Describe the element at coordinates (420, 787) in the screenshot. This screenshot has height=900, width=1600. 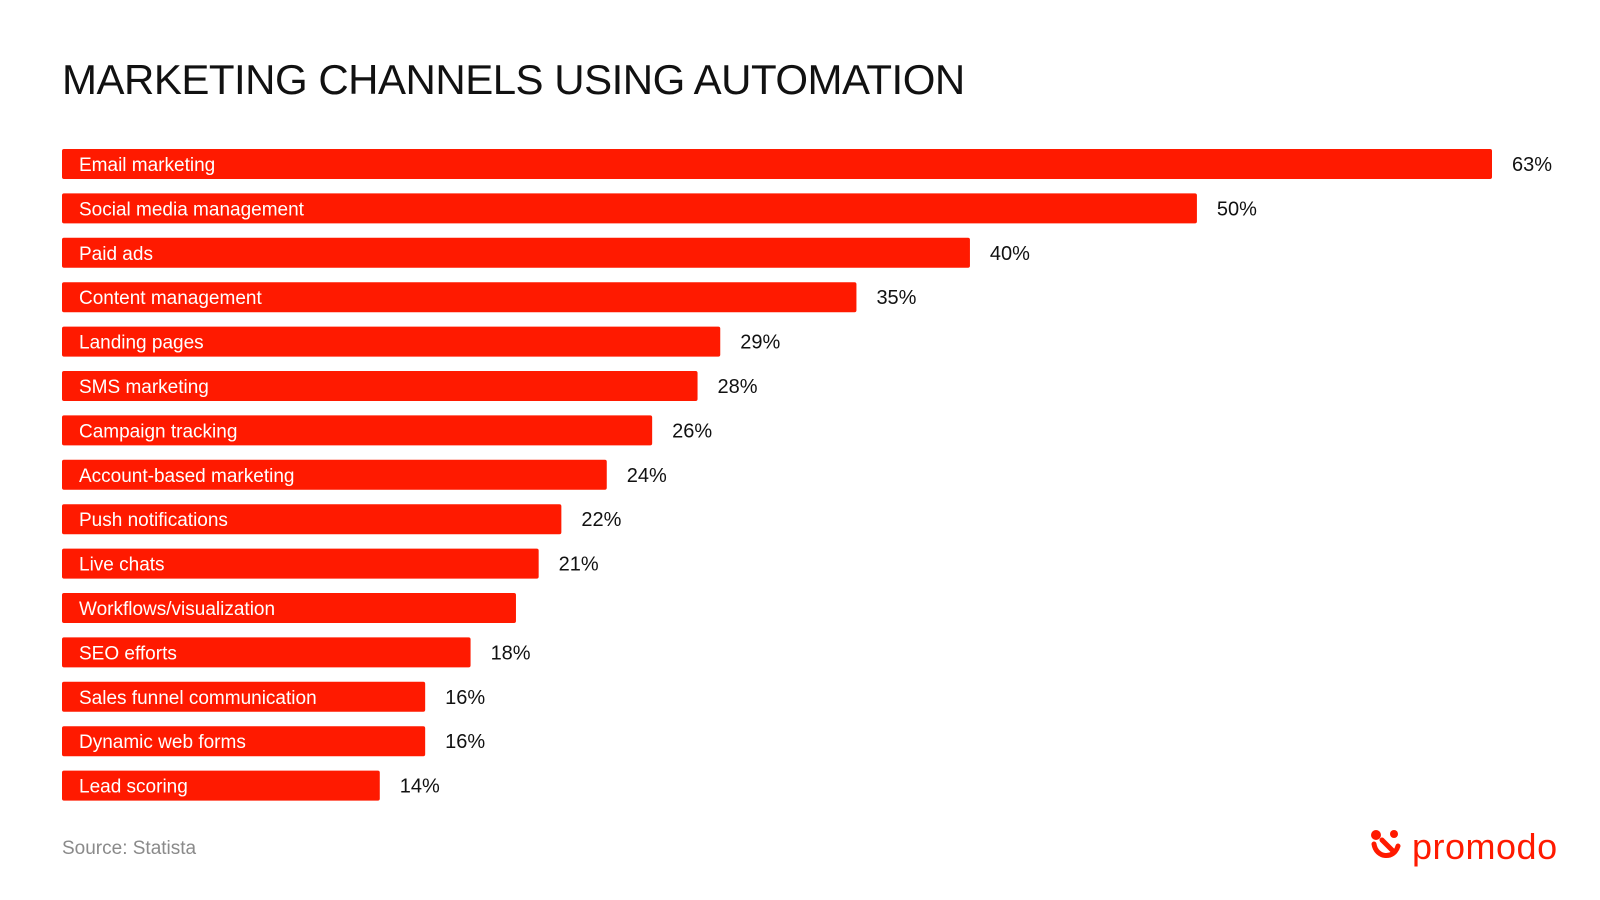
I see `bar-value-label: 14%` at that location.